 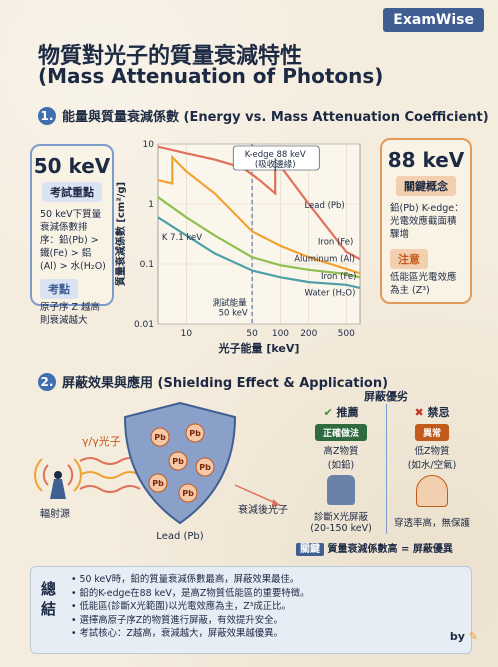 I want to click on right-card-point: 鉛(Pb) K-edge：光電效應截面積驟增, so click(x=427, y=221).